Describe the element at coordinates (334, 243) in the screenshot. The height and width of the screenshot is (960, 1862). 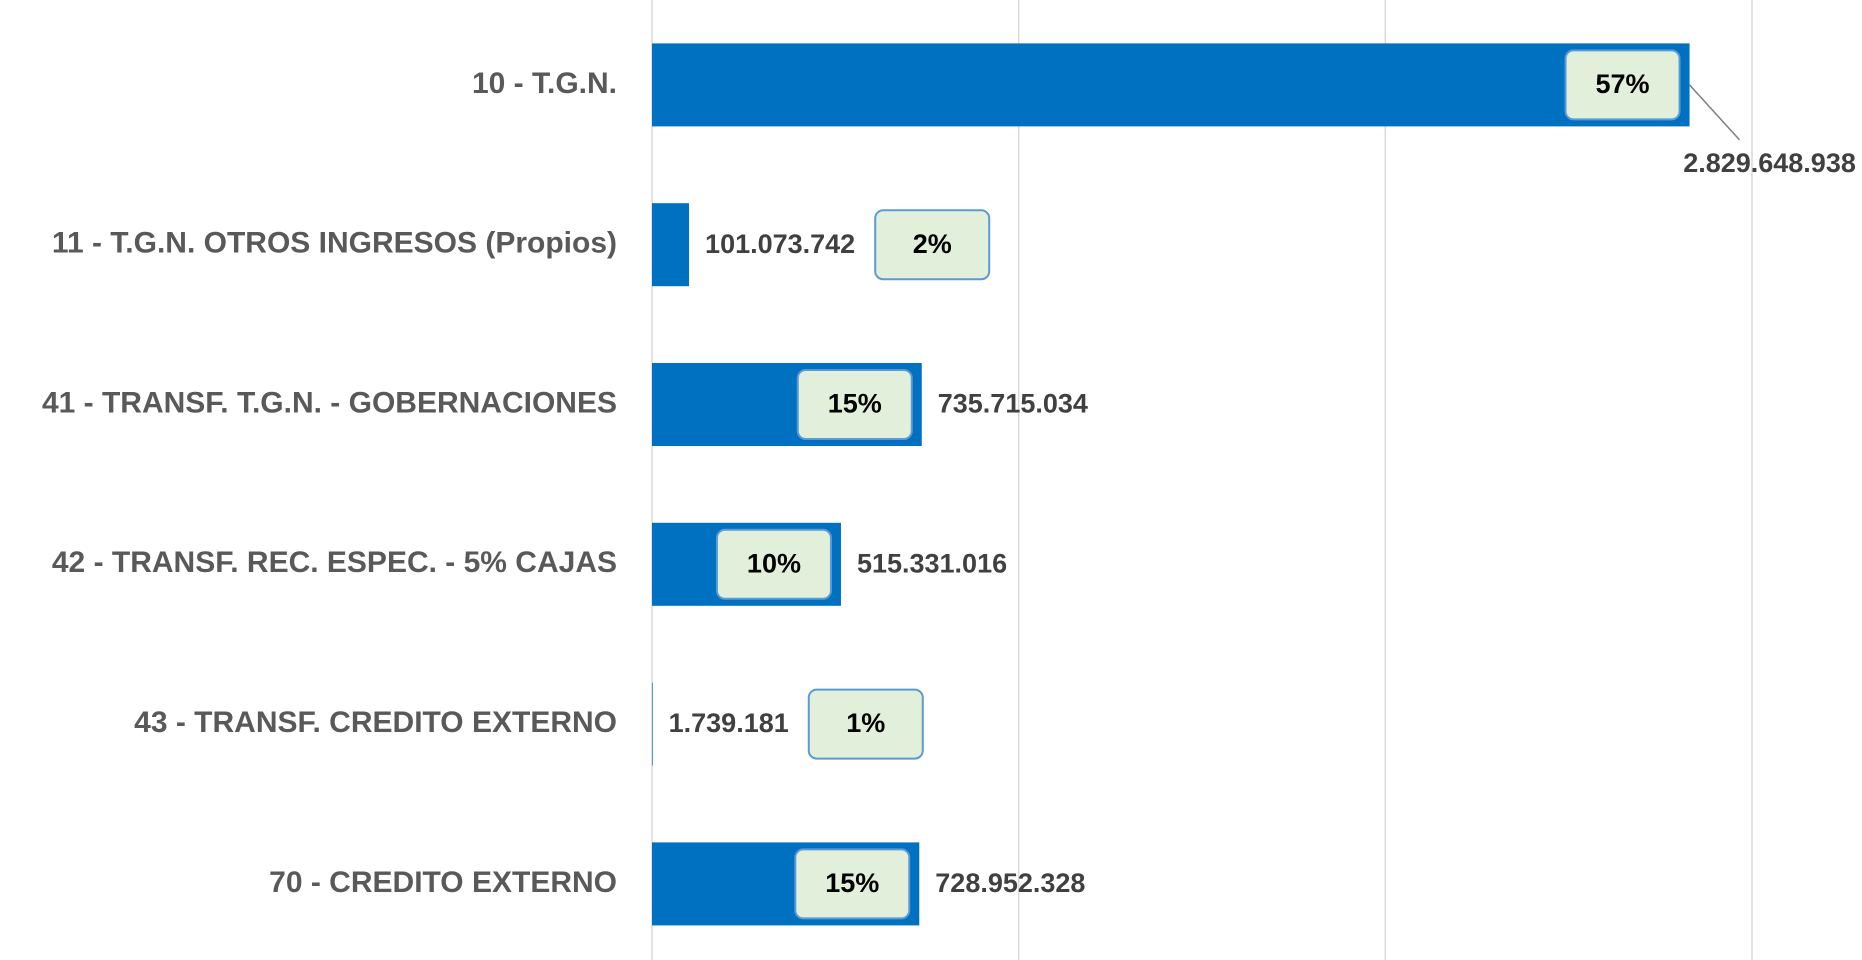
I see `category-label: 11 - T.G.N. OTROS INGRESOS (Propios)` at that location.